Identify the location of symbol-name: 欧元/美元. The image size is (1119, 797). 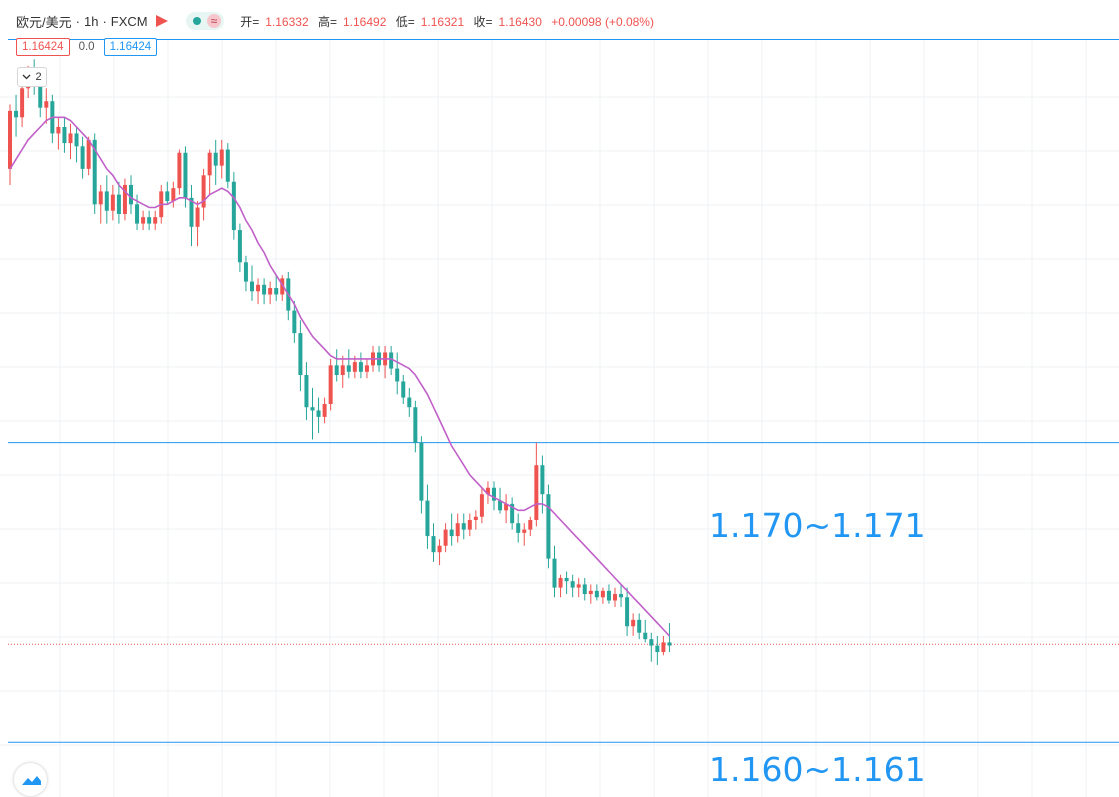
(44, 22).